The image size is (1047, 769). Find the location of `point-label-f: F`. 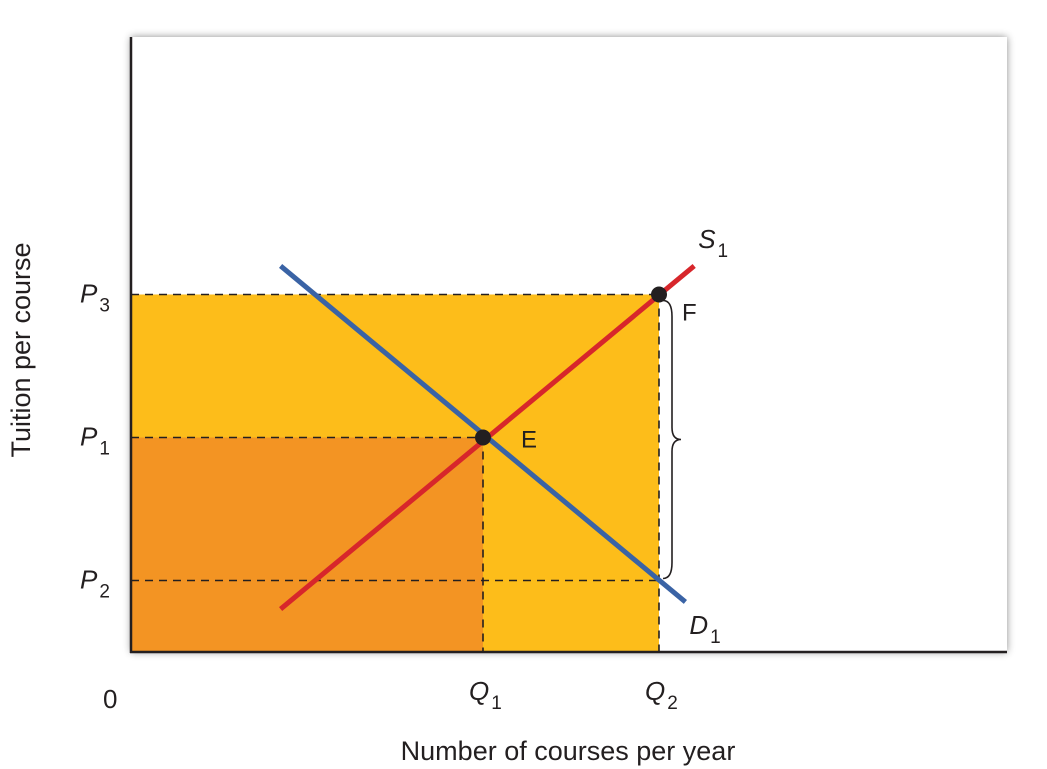

point-label-f: F is located at coordinates (689, 313).